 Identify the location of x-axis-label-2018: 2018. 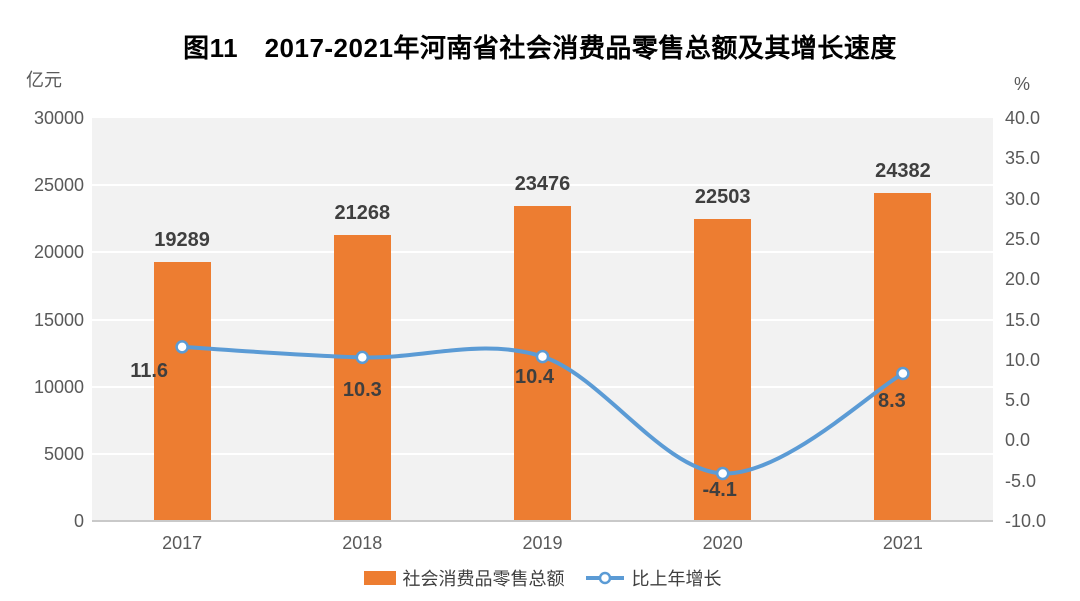
(362, 543).